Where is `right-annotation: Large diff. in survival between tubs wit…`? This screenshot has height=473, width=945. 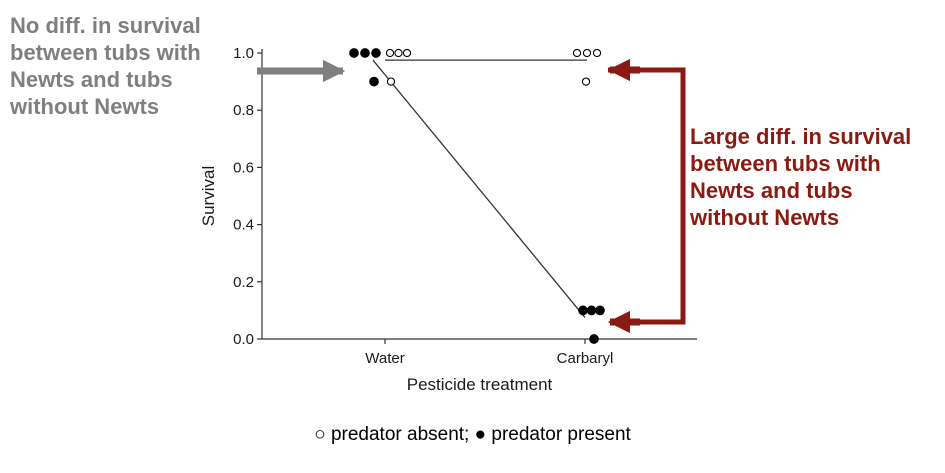 right-annotation: Large diff. in survival between tubs wit… is located at coordinates (815, 177).